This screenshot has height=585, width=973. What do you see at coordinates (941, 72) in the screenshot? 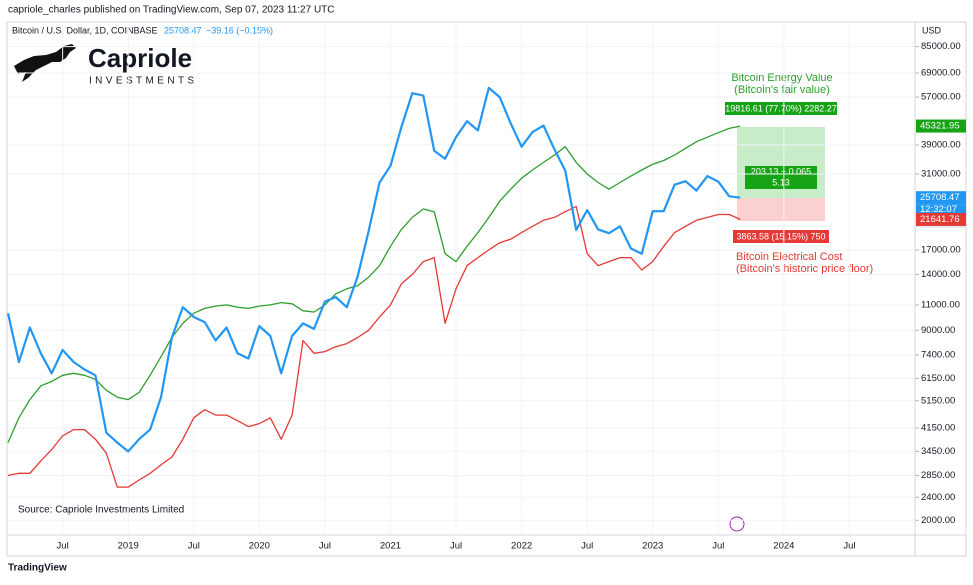
I see `y-tick-label: 69000.00` at bounding box center [941, 72].